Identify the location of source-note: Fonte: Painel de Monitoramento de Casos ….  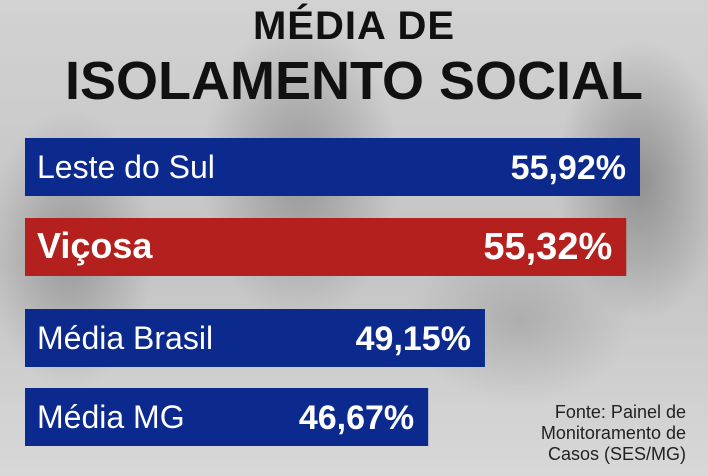
(586, 433).